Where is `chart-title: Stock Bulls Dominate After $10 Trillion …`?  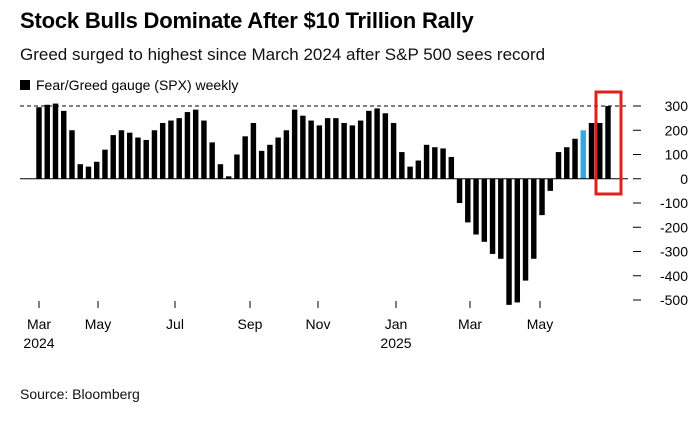 chart-title: Stock Bulls Dominate After $10 Trillion … is located at coordinates (247, 20).